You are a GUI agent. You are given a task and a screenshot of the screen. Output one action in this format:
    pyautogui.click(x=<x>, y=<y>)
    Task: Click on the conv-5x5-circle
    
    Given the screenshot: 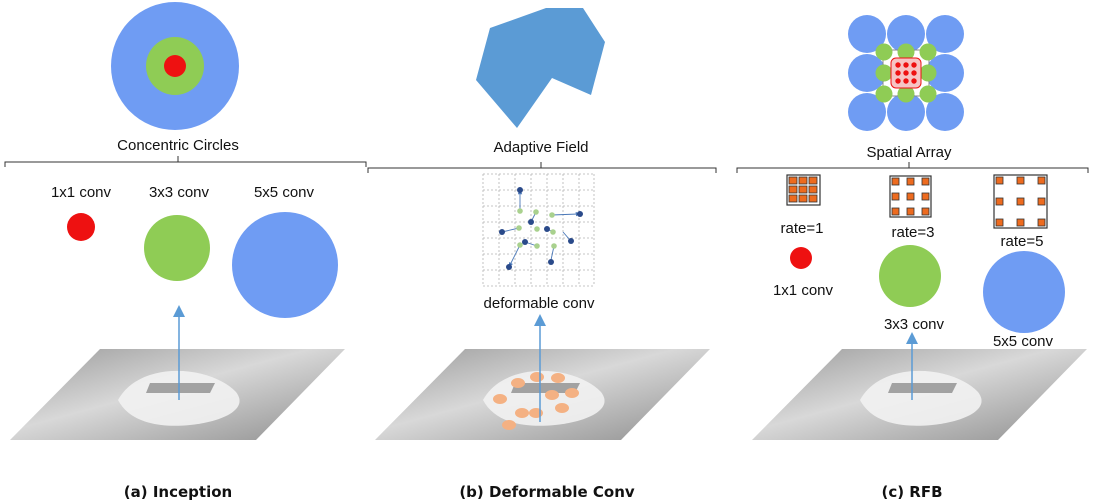 What is the action you would take?
    pyautogui.click(x=285, y=265)
    